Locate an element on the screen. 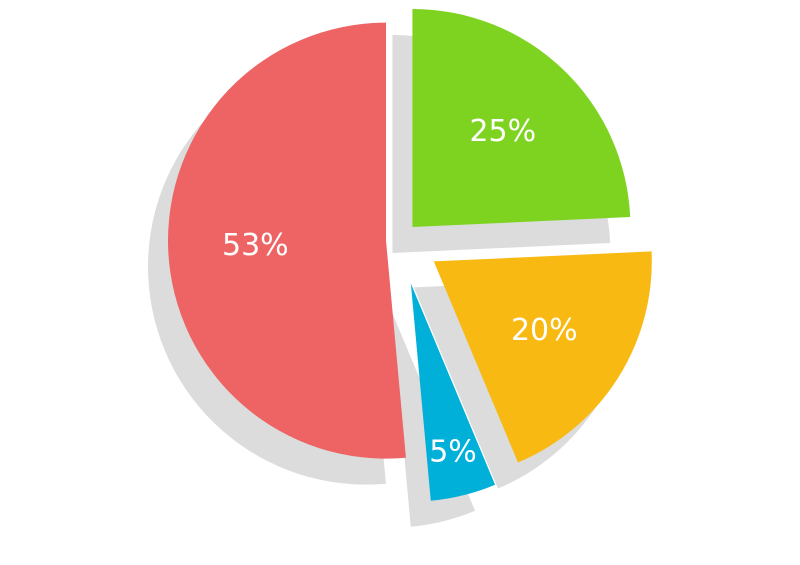 This screenshot has height=565, width=800. data-label: 25% is located at coordinates (502, 131).